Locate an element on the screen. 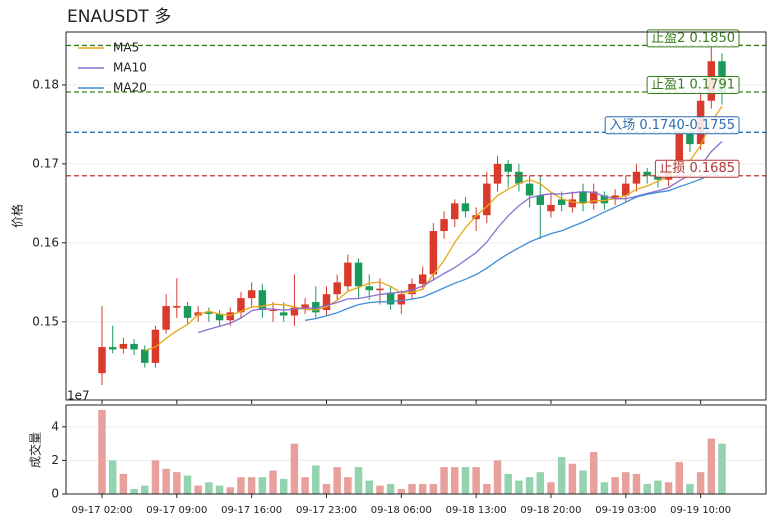  y-tick-label: 0.15 is located at coordinates (45, 321).